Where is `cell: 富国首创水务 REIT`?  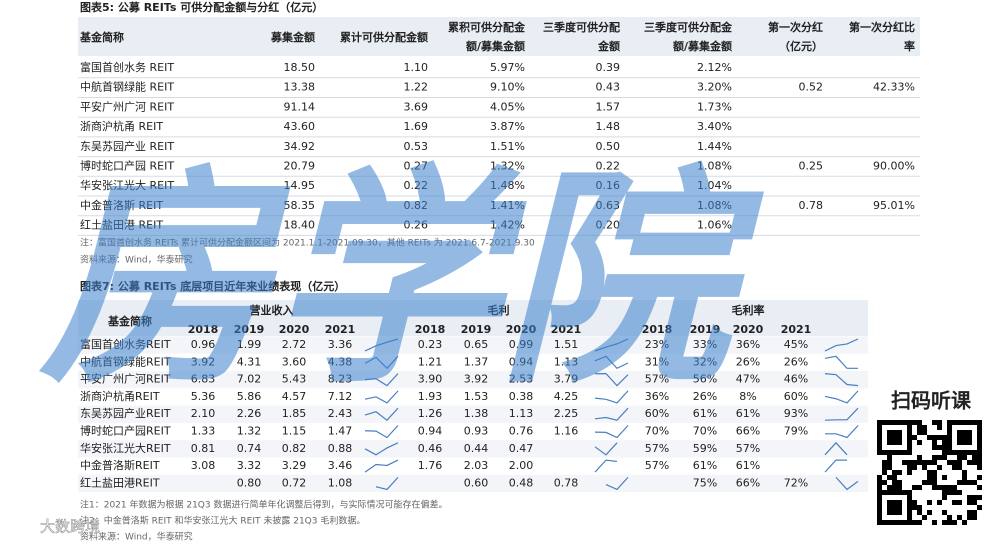 cell: 富国首创水务 REIT is located at coordinates (127, 67).